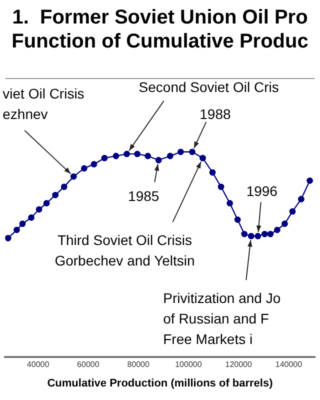  Describe the element at coordinates (238, 365) in the screenshot. I see `x-tick-label: 120000` at that location.